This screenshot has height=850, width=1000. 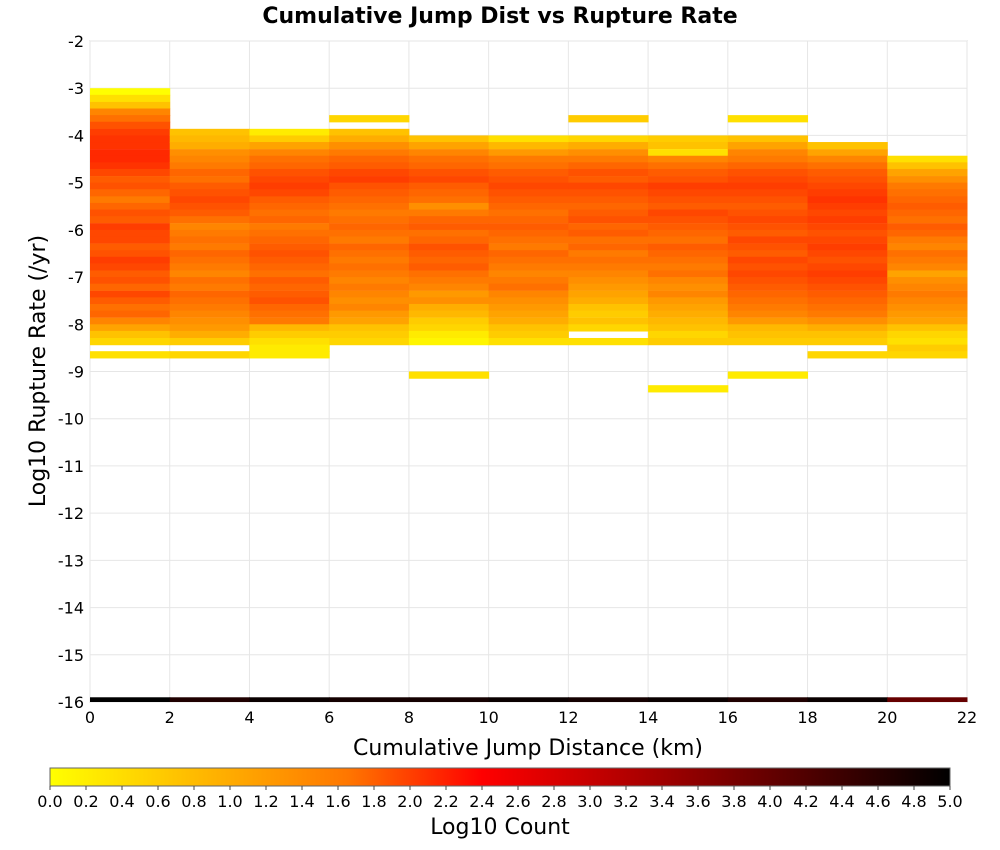 I want to click on colorbar-tick-label: 0.2, so click(x=85, y=801).